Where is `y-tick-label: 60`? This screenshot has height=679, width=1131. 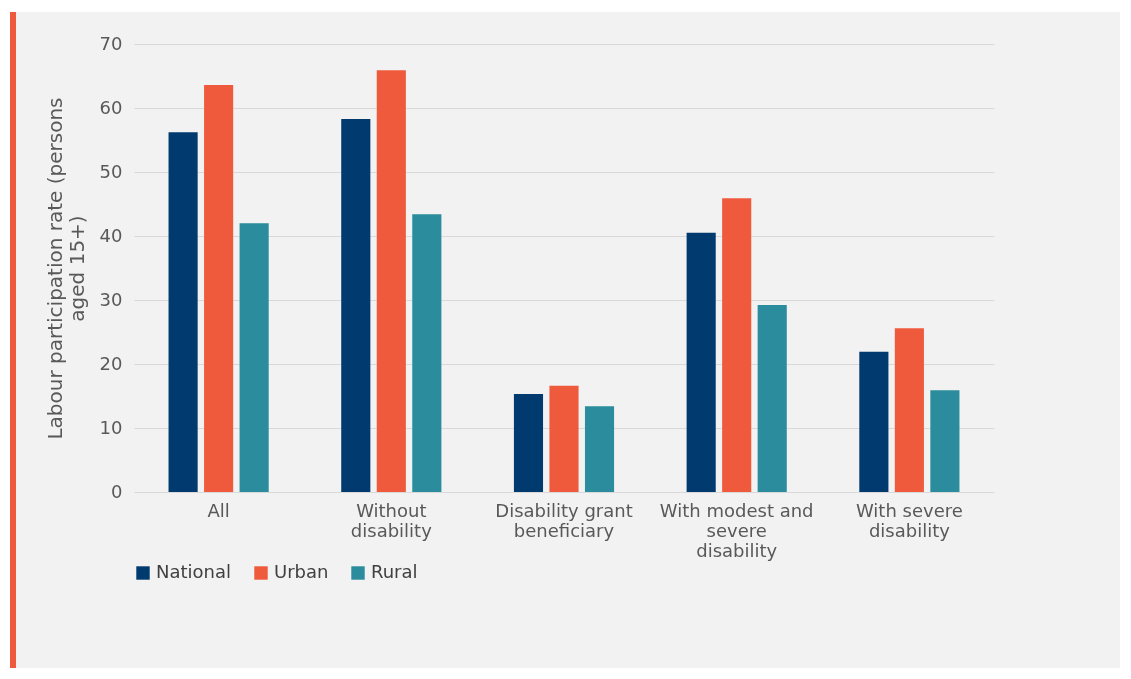
y-tick-label: 60 is located at coordinates (111, 107).